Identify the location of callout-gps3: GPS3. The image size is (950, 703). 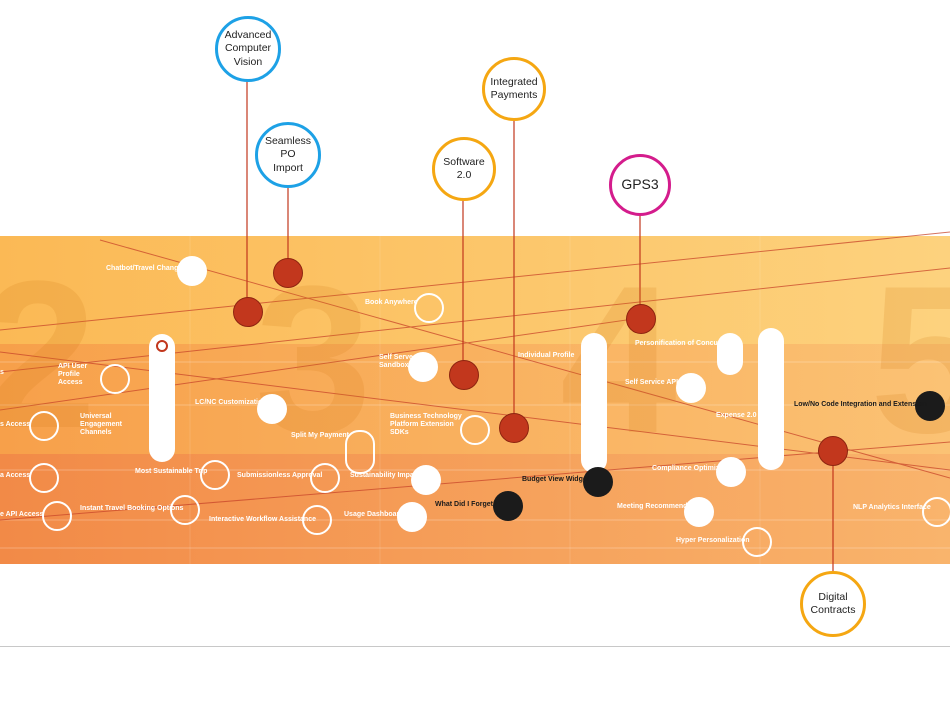
(640, 185).